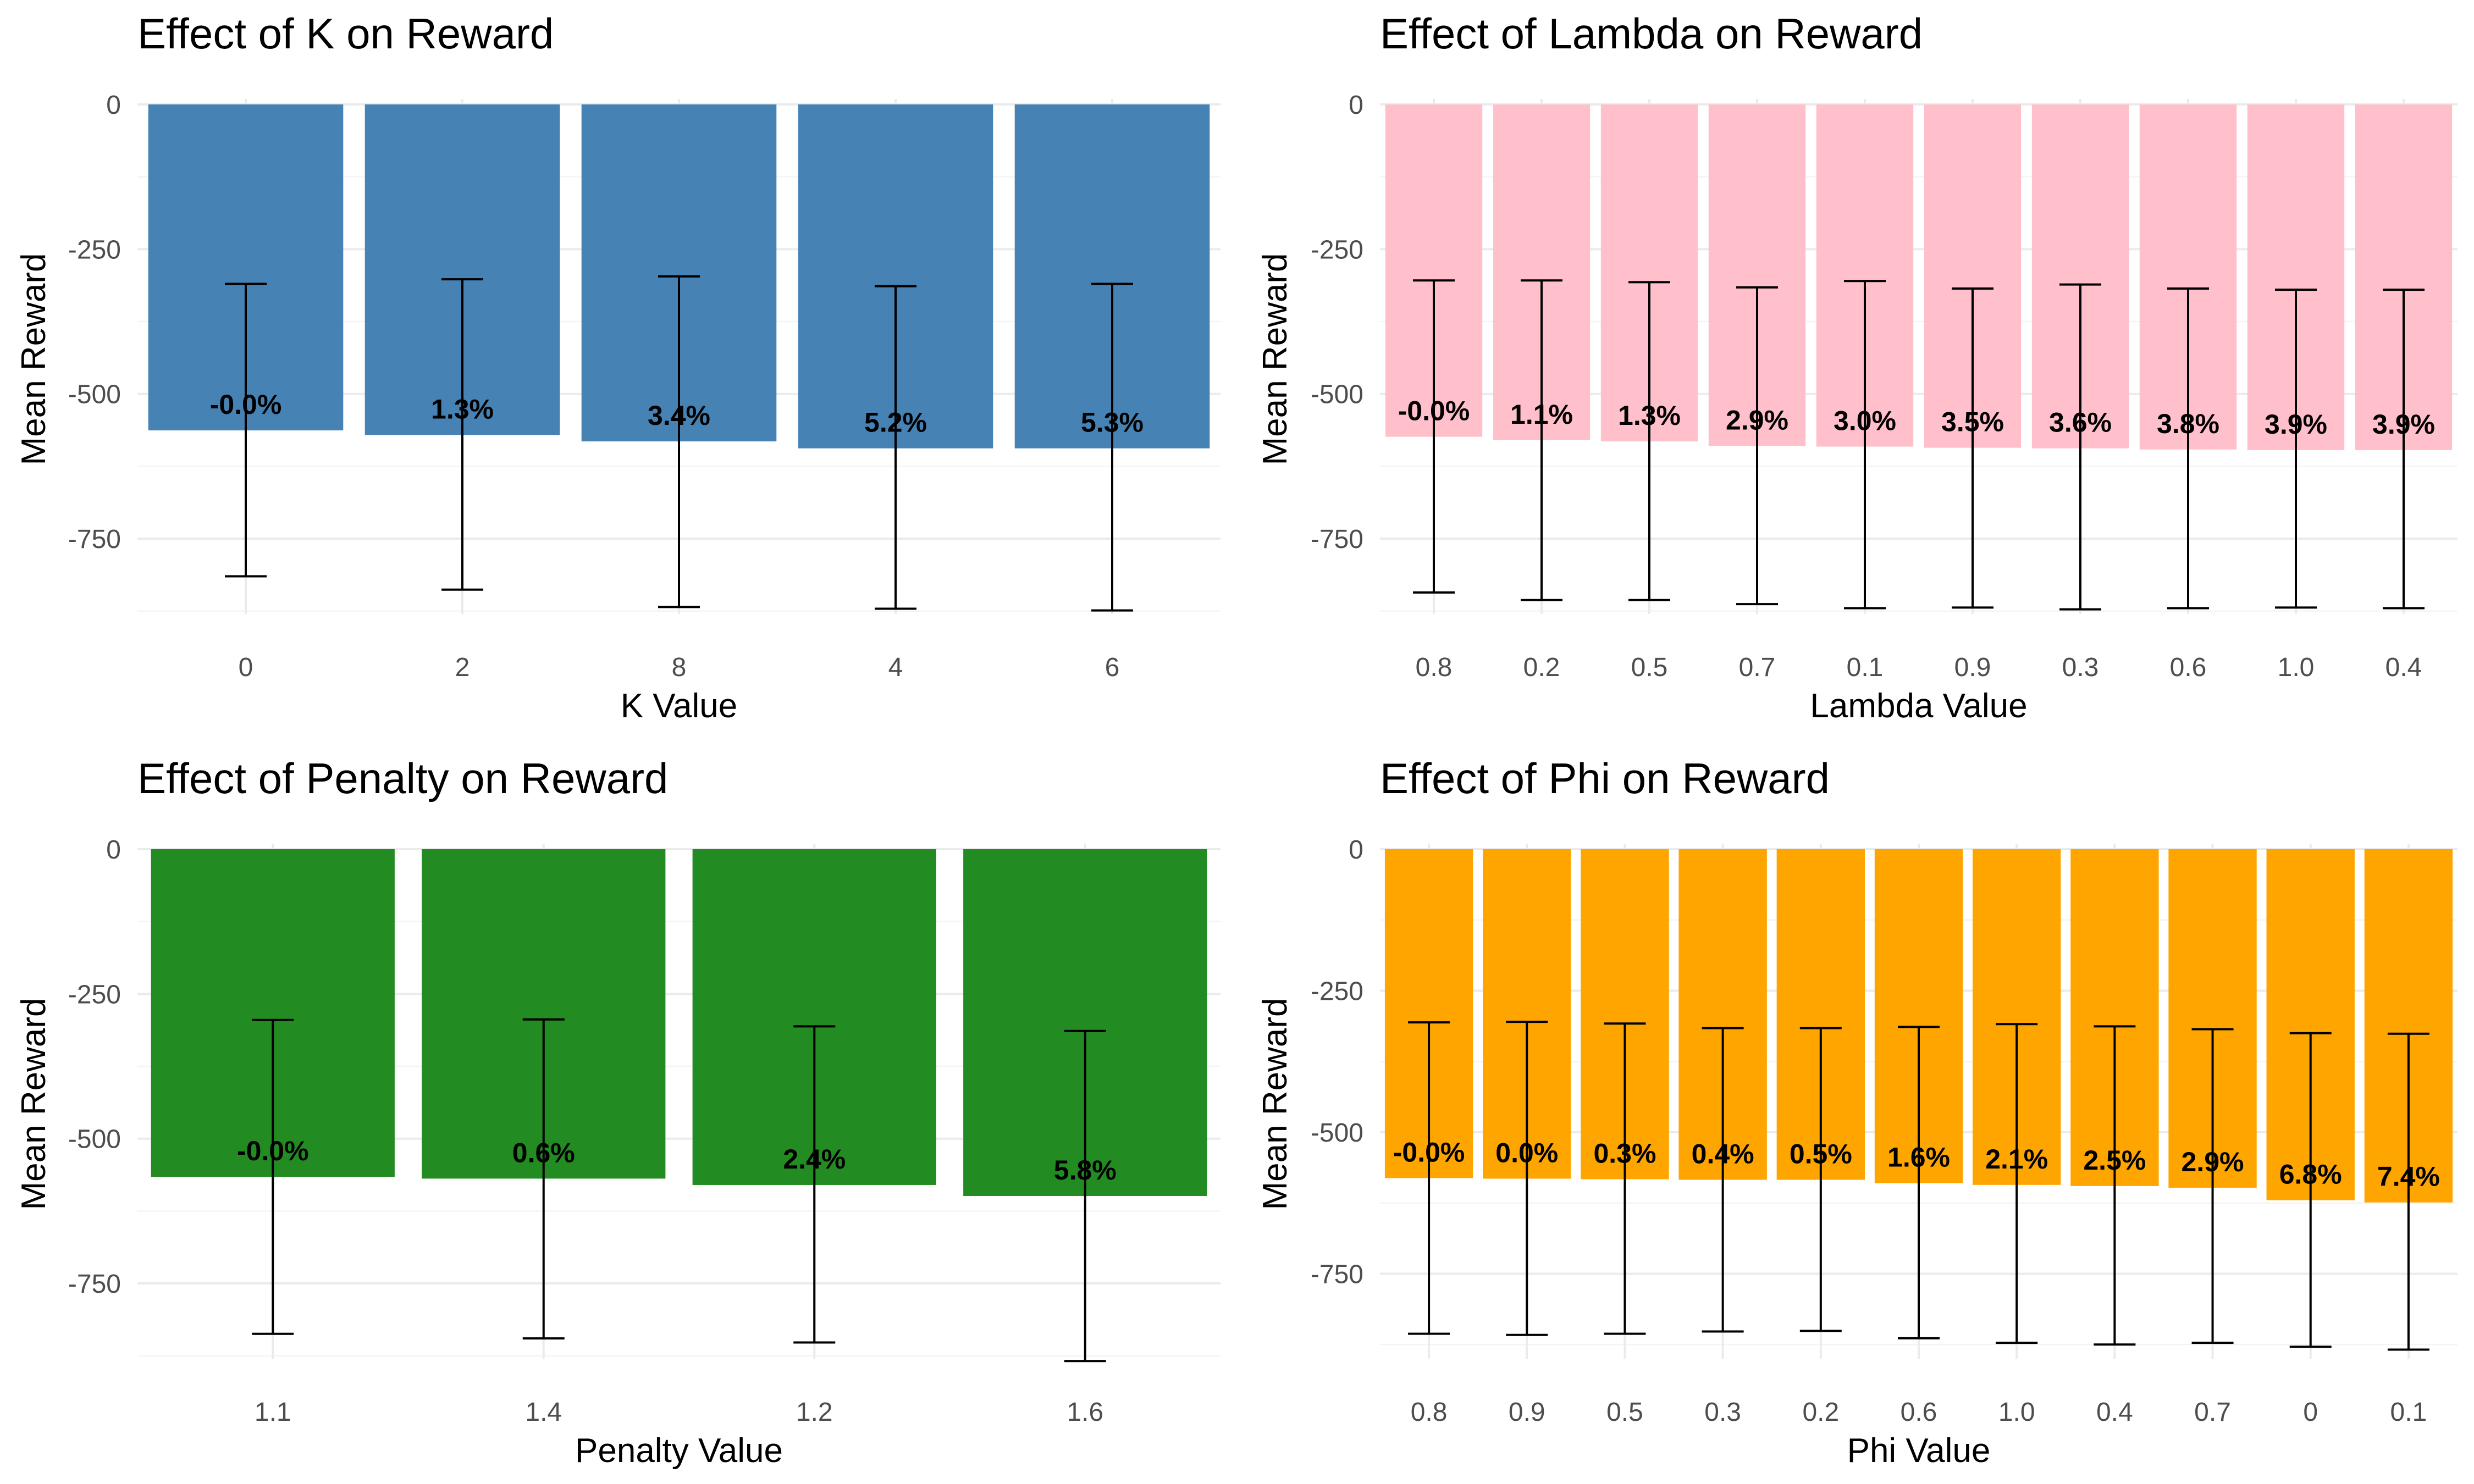 Image resolution: width=2474 pixels, height=1484 pixels. I want to click on x-tick-label: 0.1, so click(1866, 667).